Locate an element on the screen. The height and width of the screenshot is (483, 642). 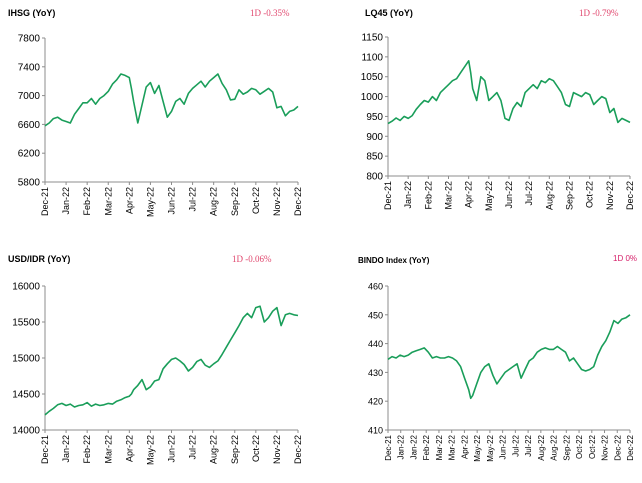
chart-title: IHSG (YoY) is located at coordinates (32, 13).